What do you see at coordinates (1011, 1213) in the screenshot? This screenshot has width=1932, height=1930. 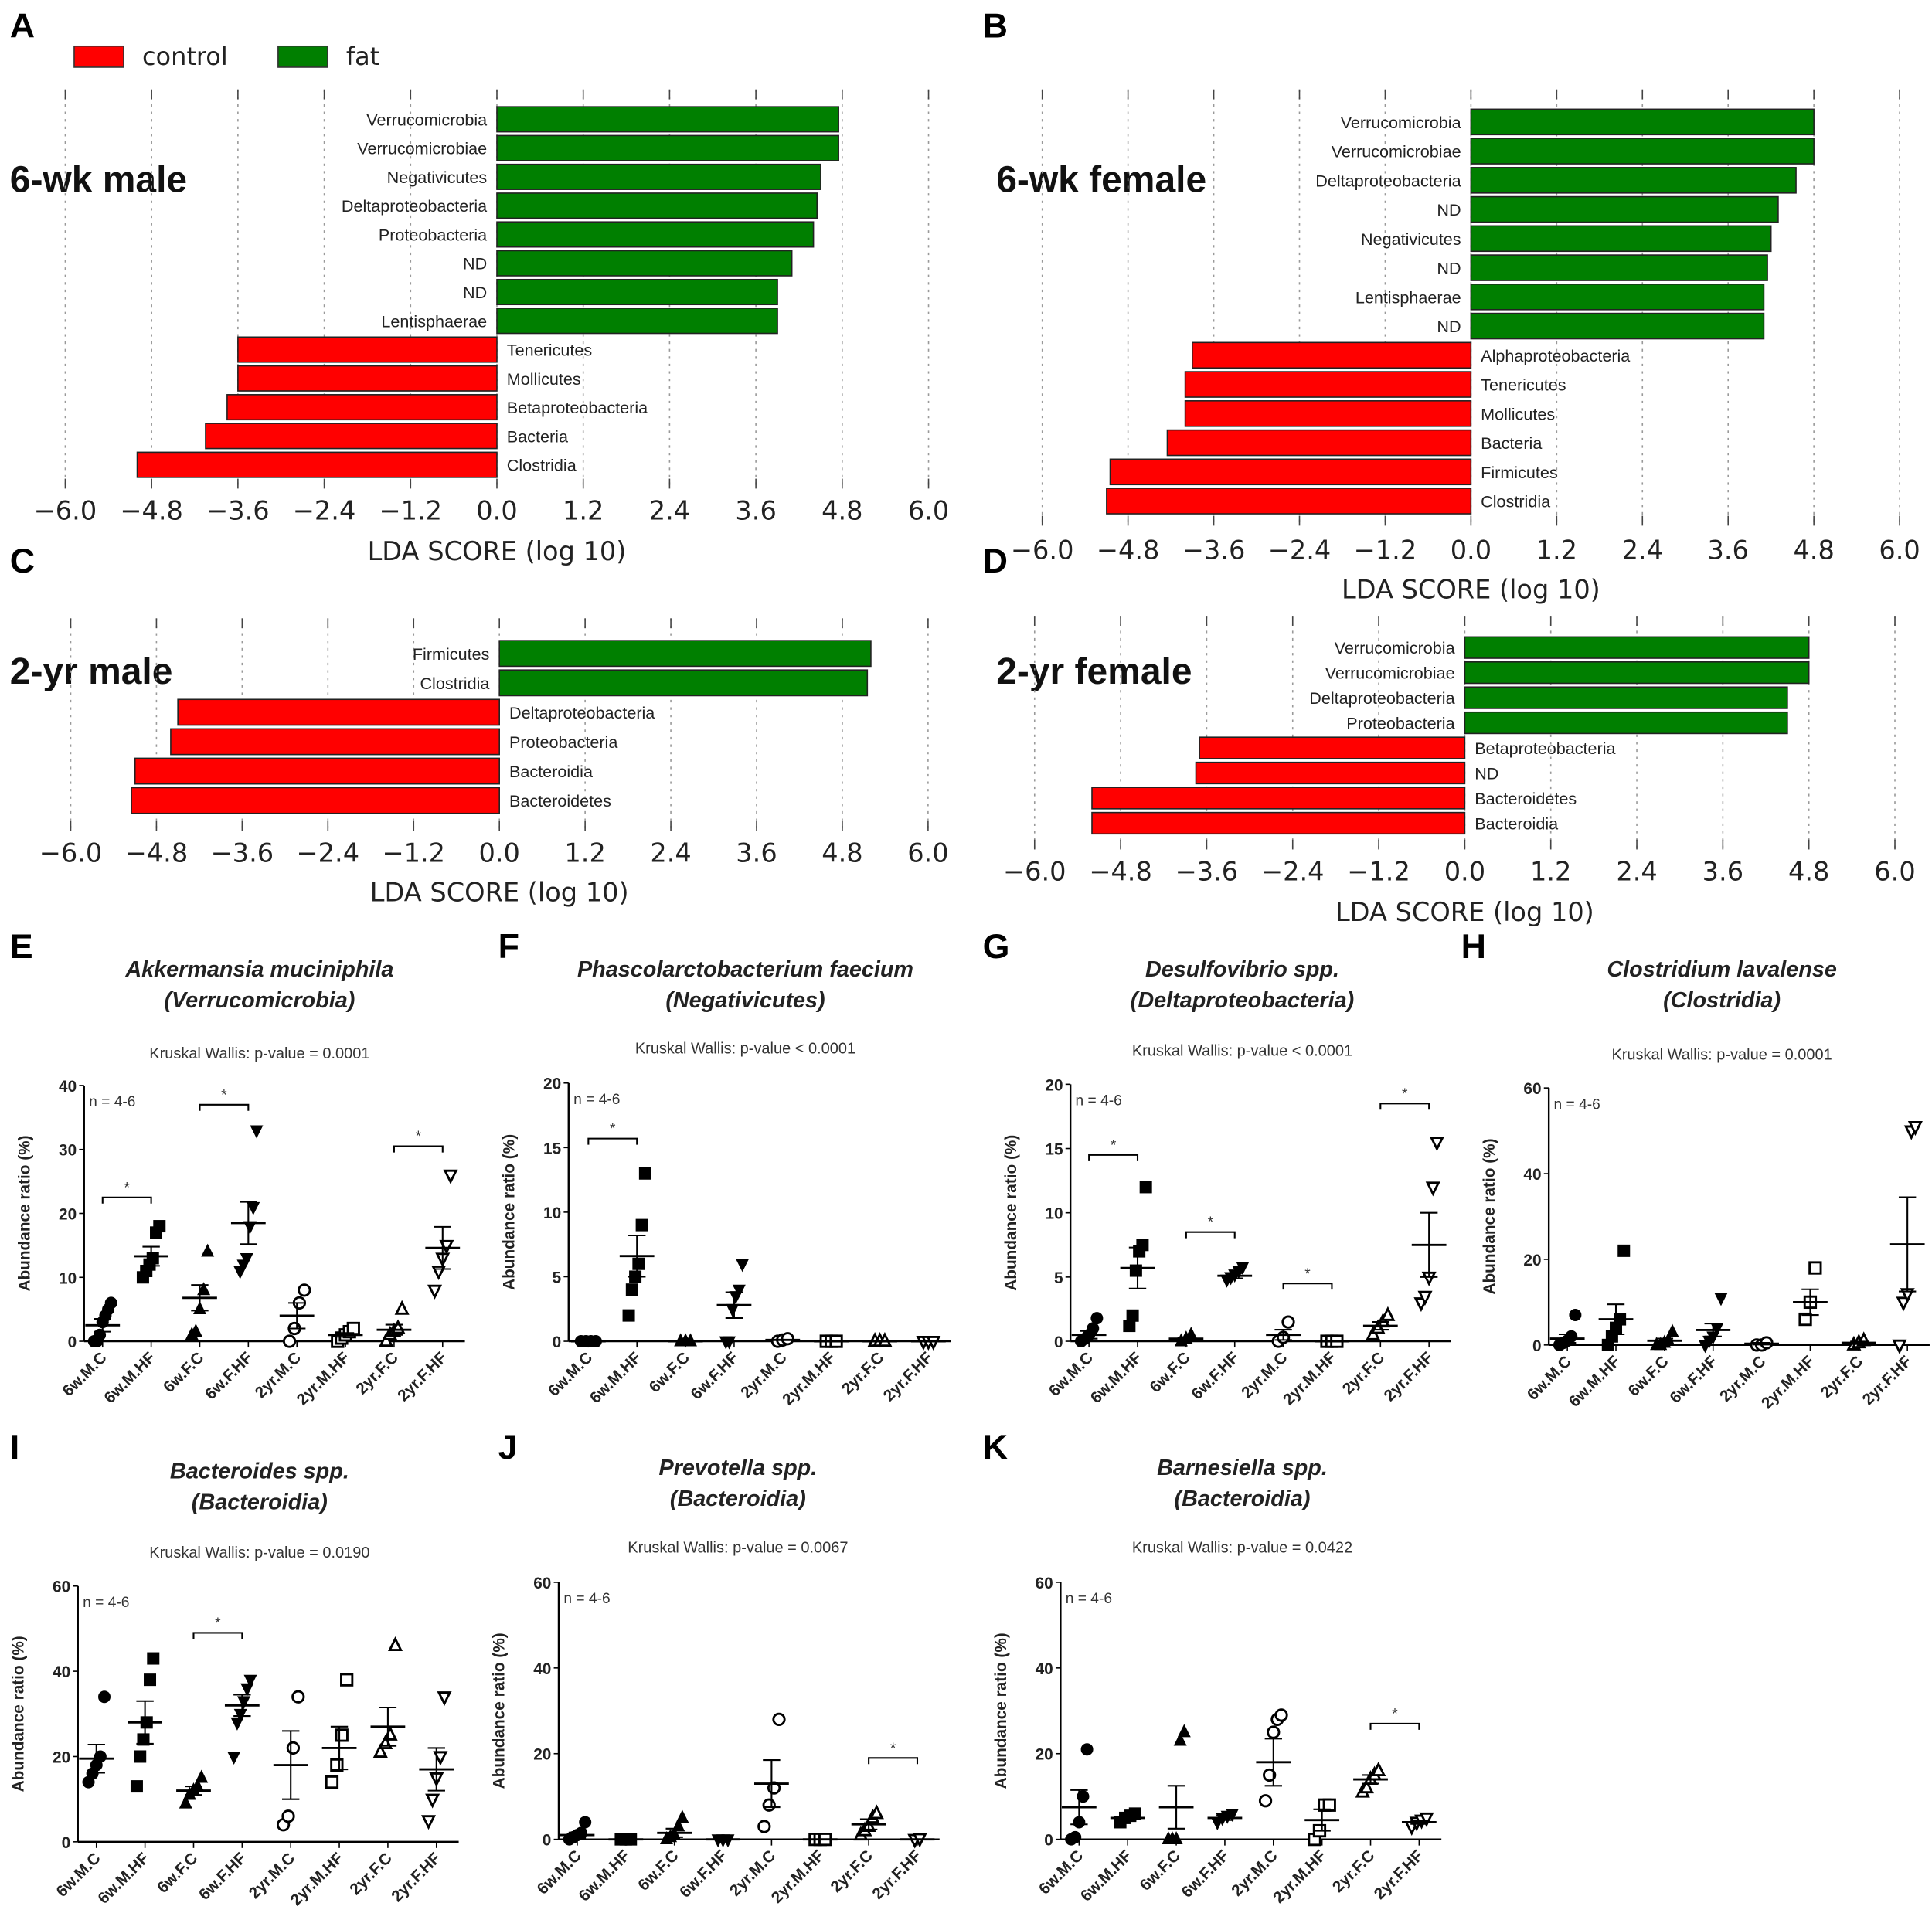 I see `y-axis-label: Abundance ratio (%)` at bounding box center [1011, 1213].